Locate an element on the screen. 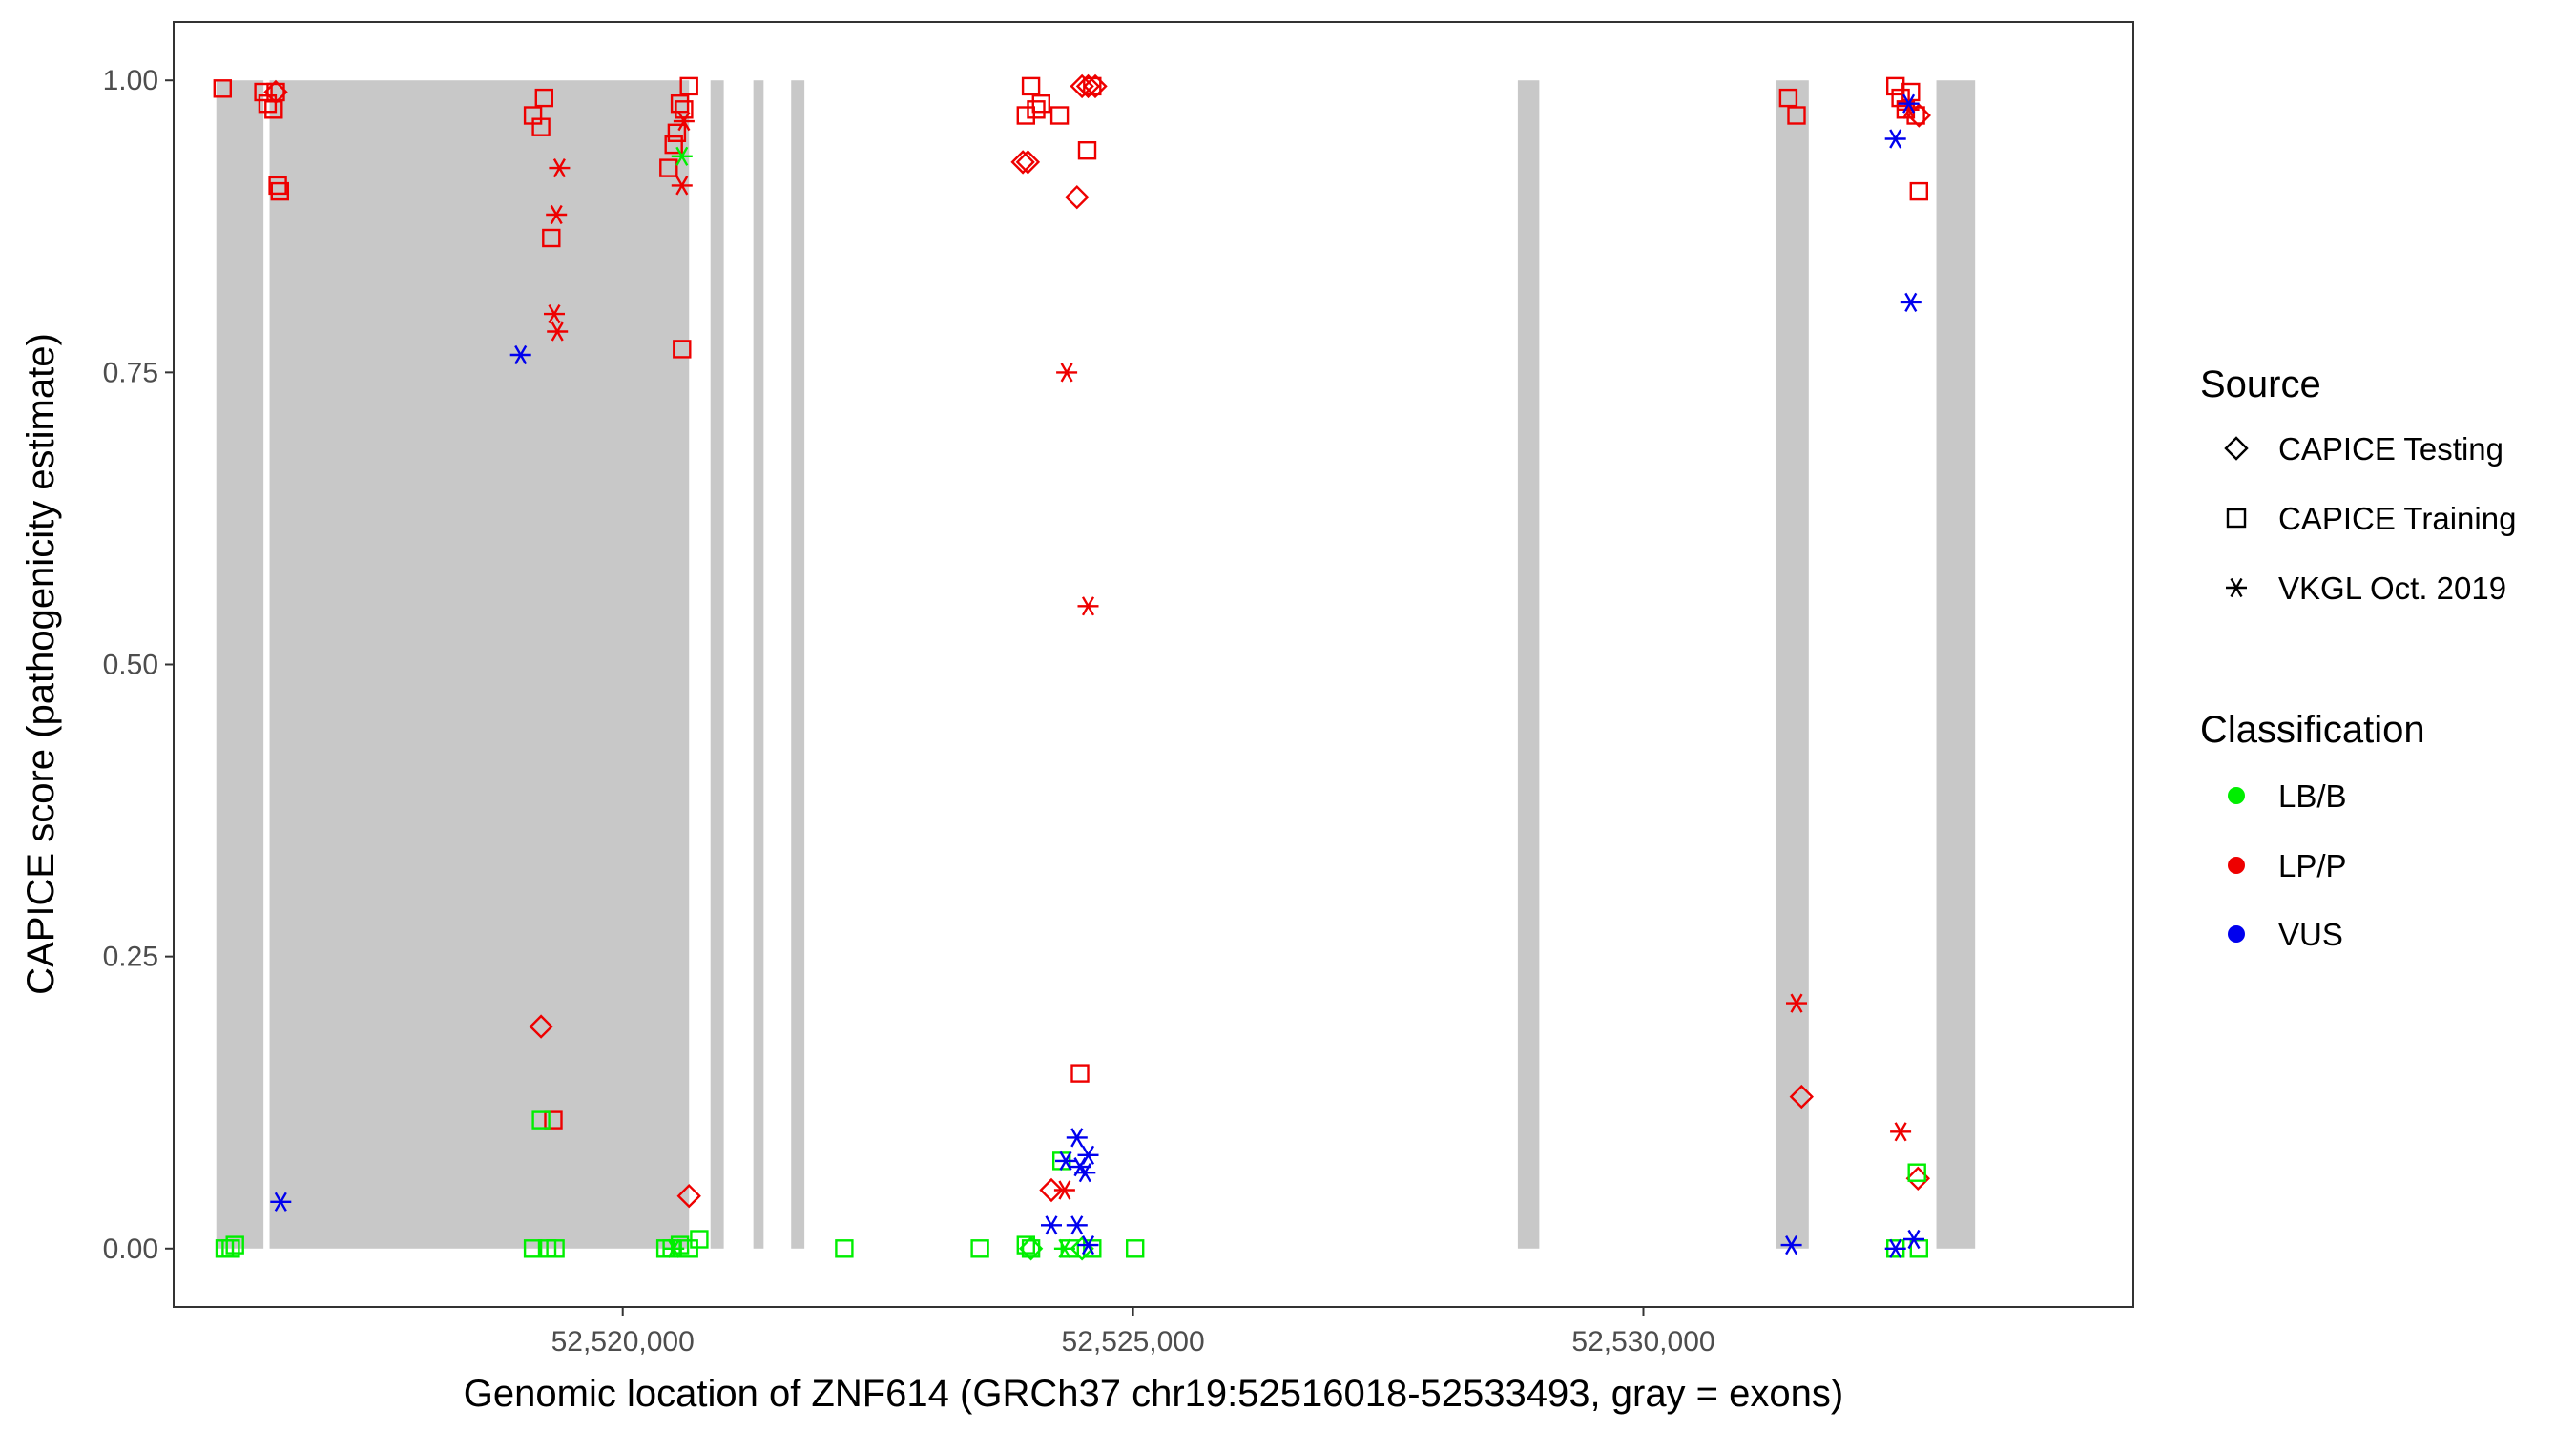 This screenshot has width=2576, height=1431. y-tick-label: 0.00 is located at coordinates (130, 1249).